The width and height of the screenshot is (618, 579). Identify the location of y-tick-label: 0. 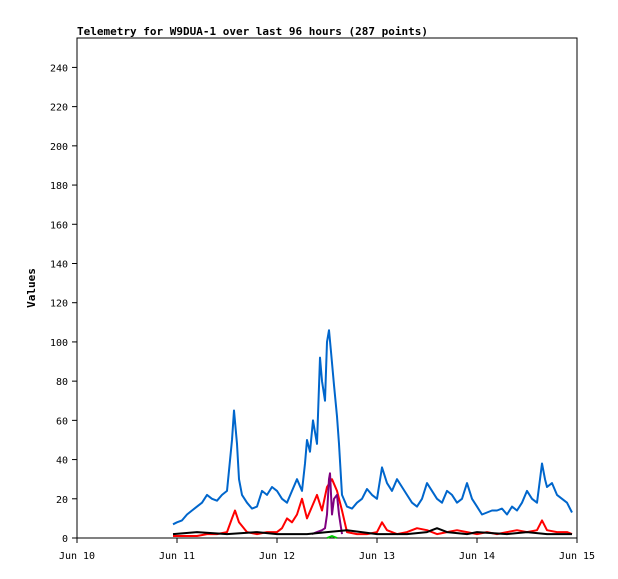
(65, 539).